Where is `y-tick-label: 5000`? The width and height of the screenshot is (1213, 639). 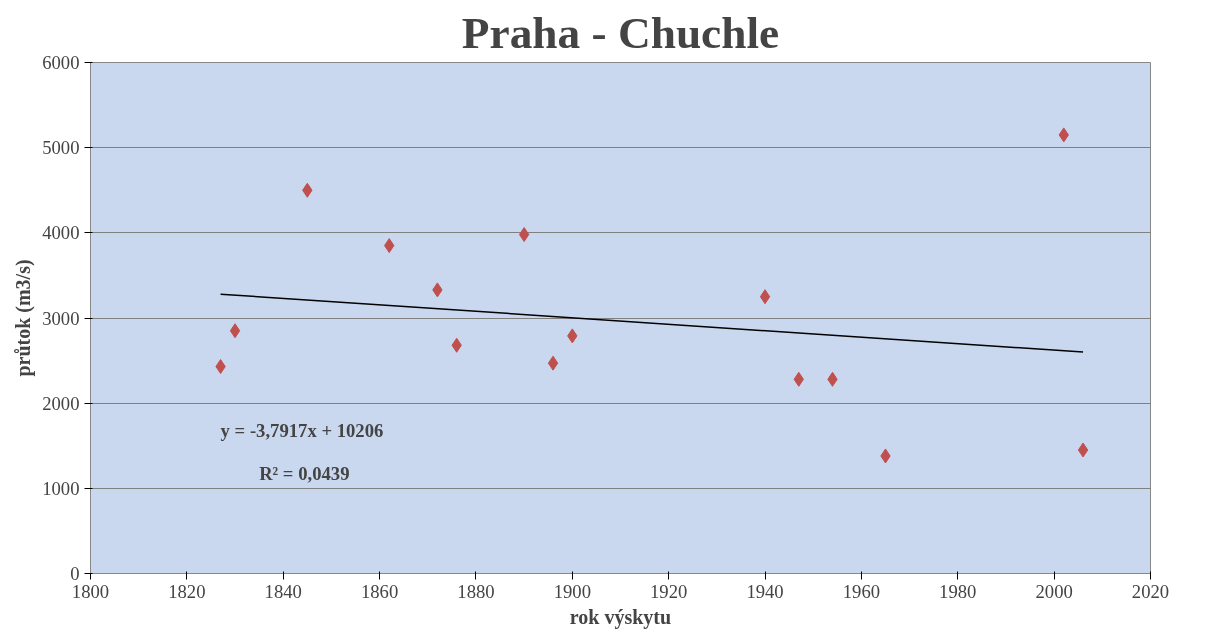
y-tick-label: 5000 is located at coordinates (61, 148).